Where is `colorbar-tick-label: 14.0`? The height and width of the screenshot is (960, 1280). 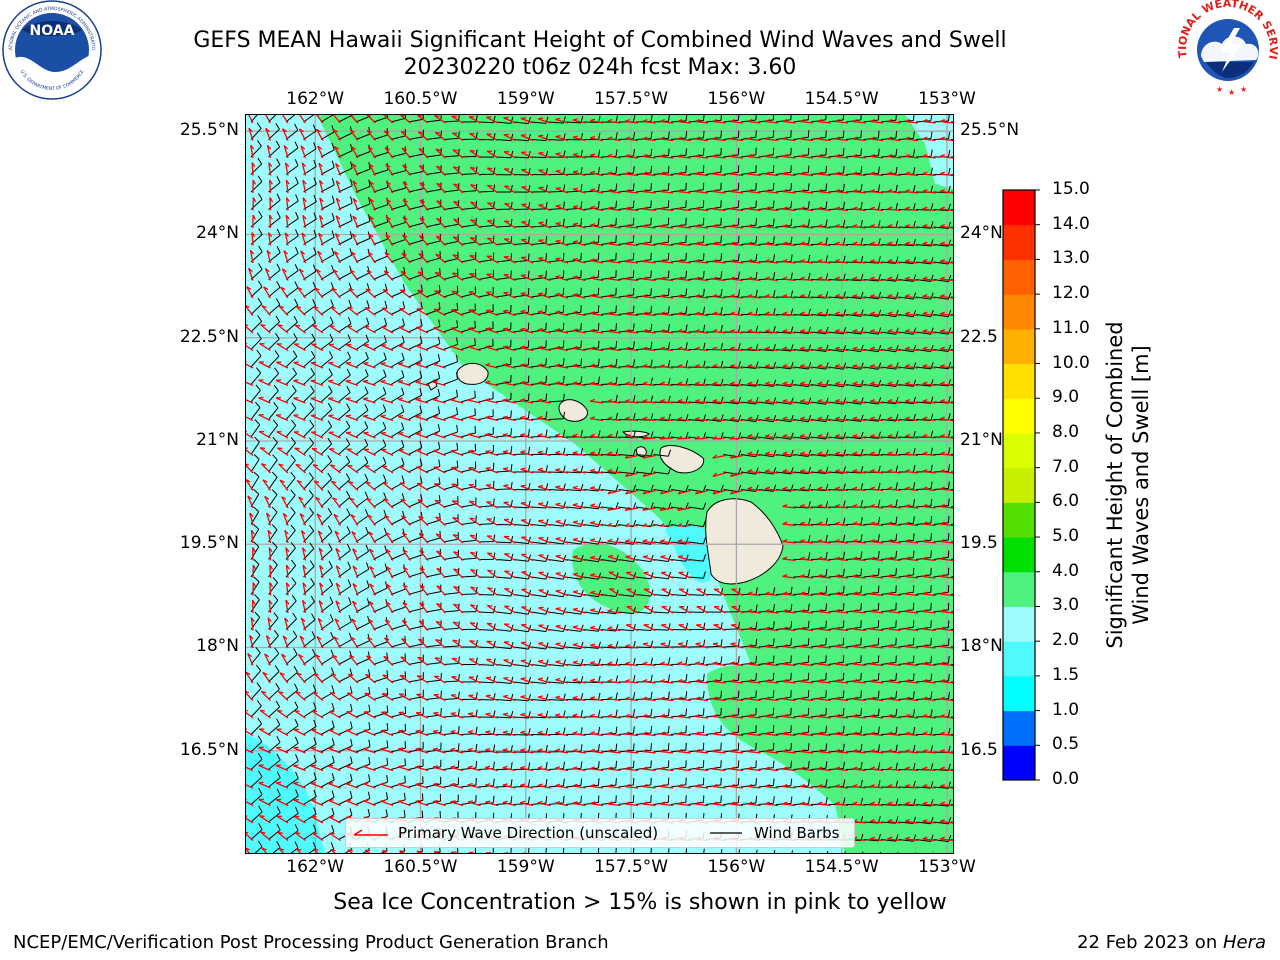
colorbar-tick-label: 14.0 is located at coordinates (1071, 223).